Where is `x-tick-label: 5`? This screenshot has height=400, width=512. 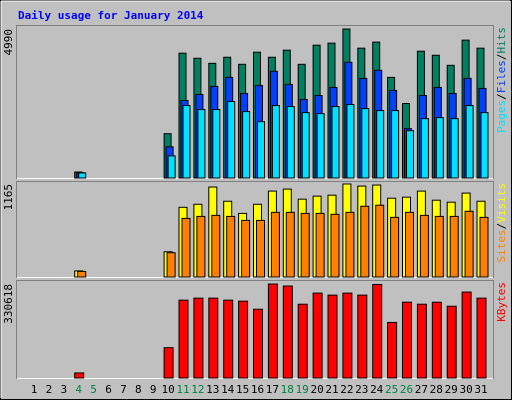
x-tick-label: 5 is located at coordinates (93, 389).